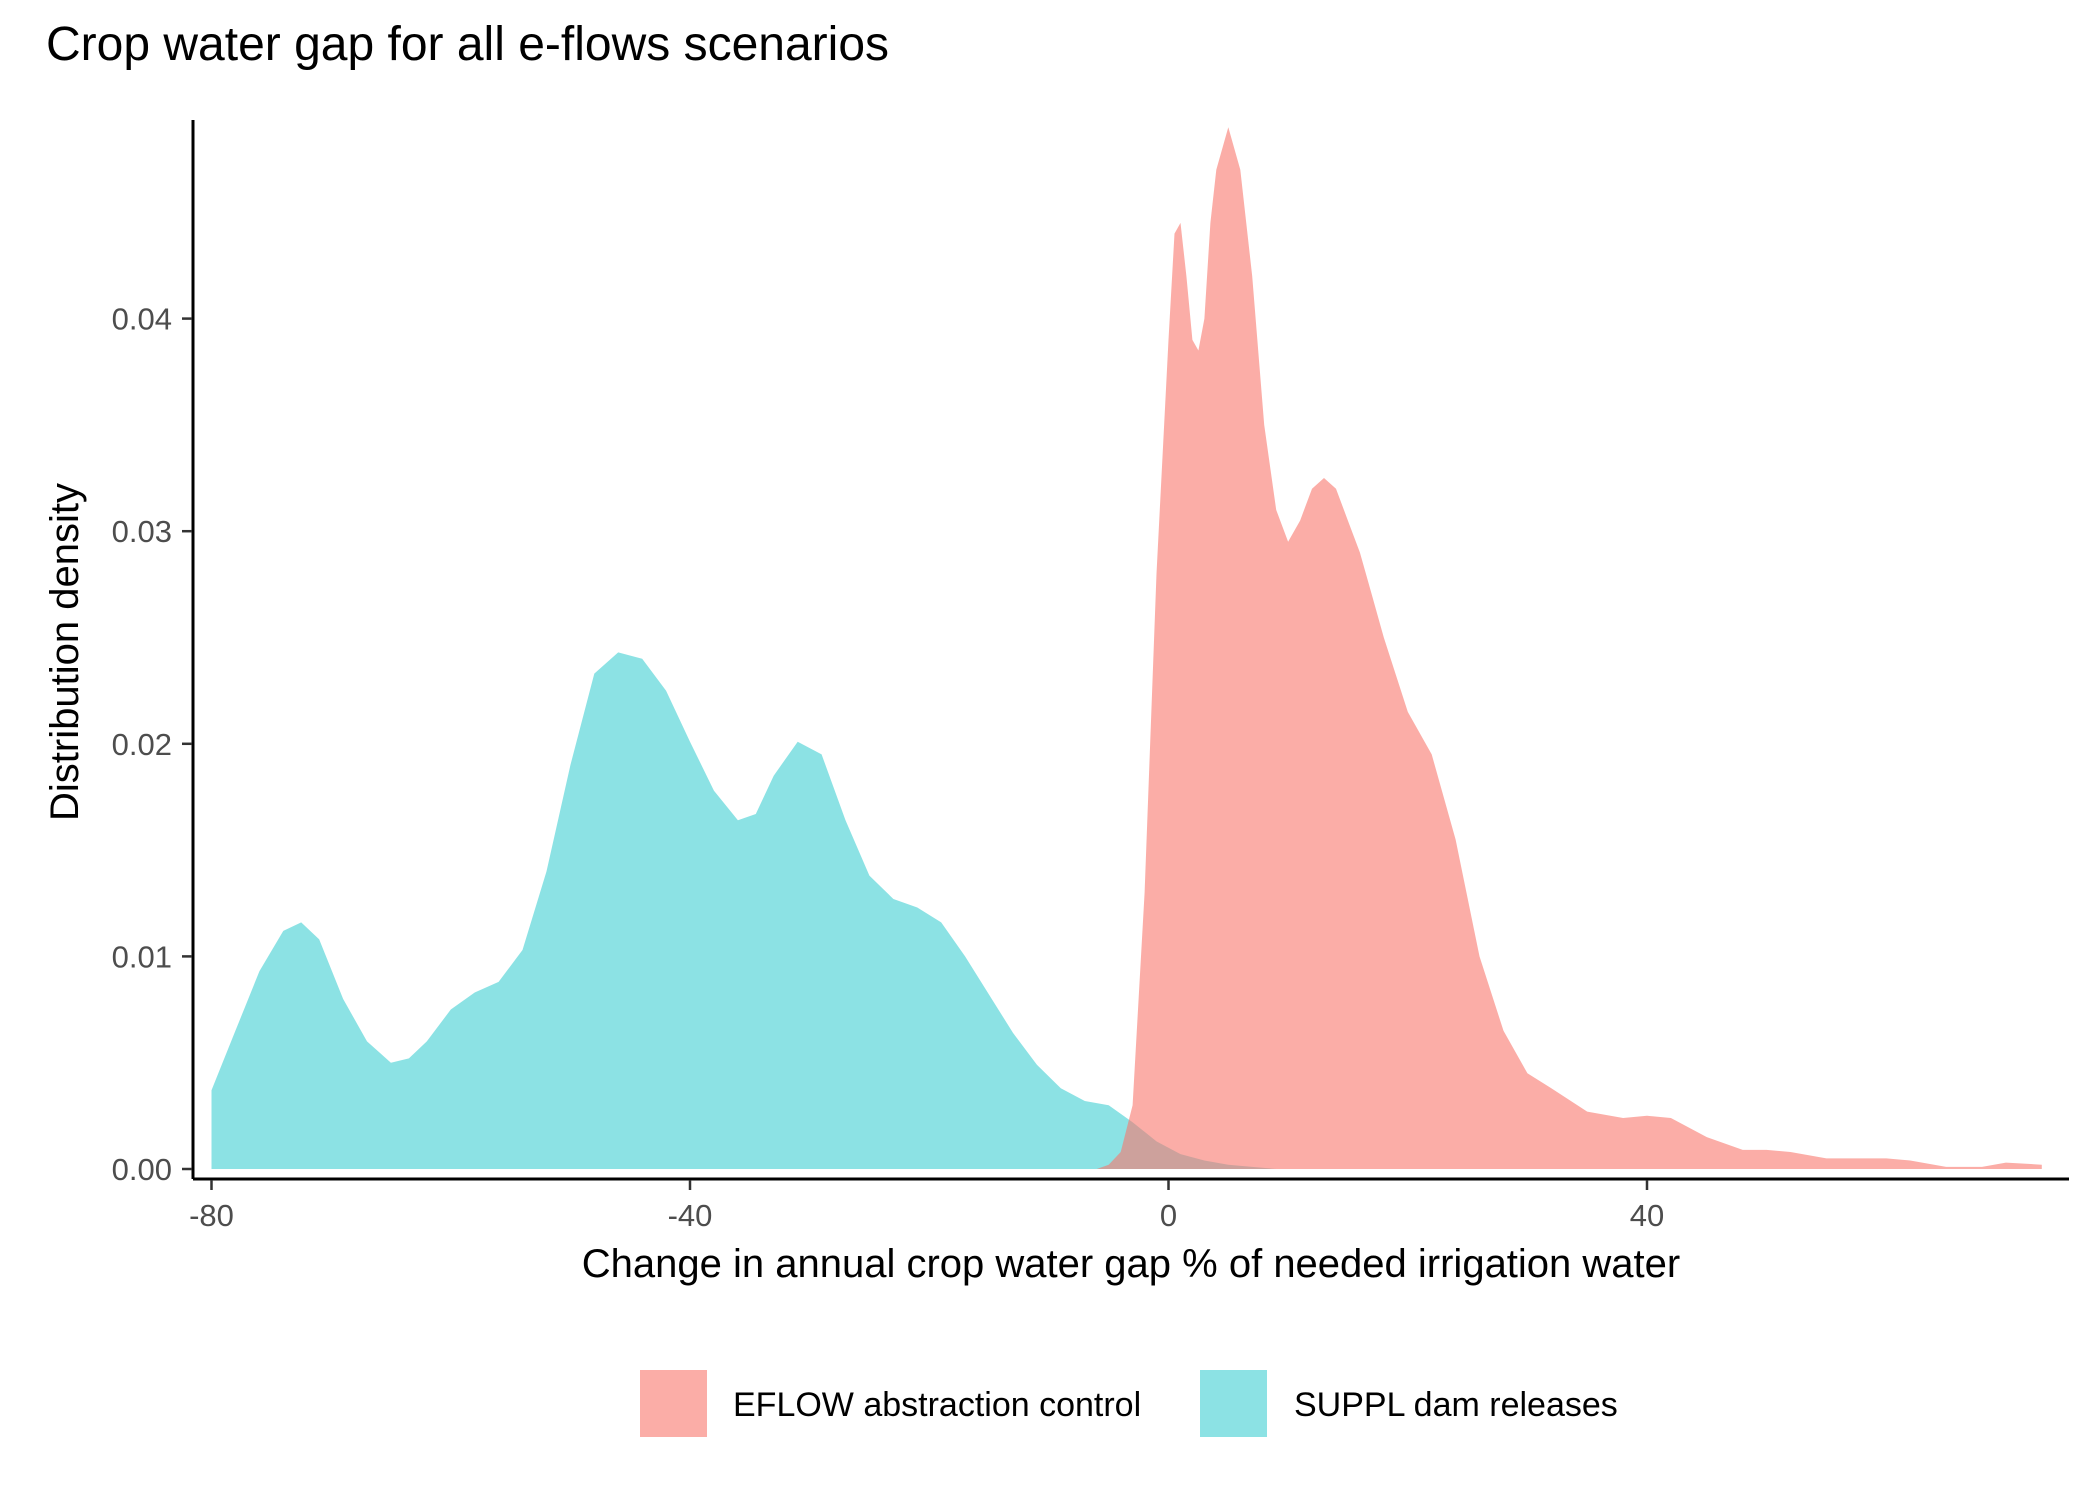 Image resolution: width=2100 pixels, height=1500 pixels. I want to click on y-axis-ticks: 0.00 0.01 0.02 0.03 0.04, so click(152, 744).